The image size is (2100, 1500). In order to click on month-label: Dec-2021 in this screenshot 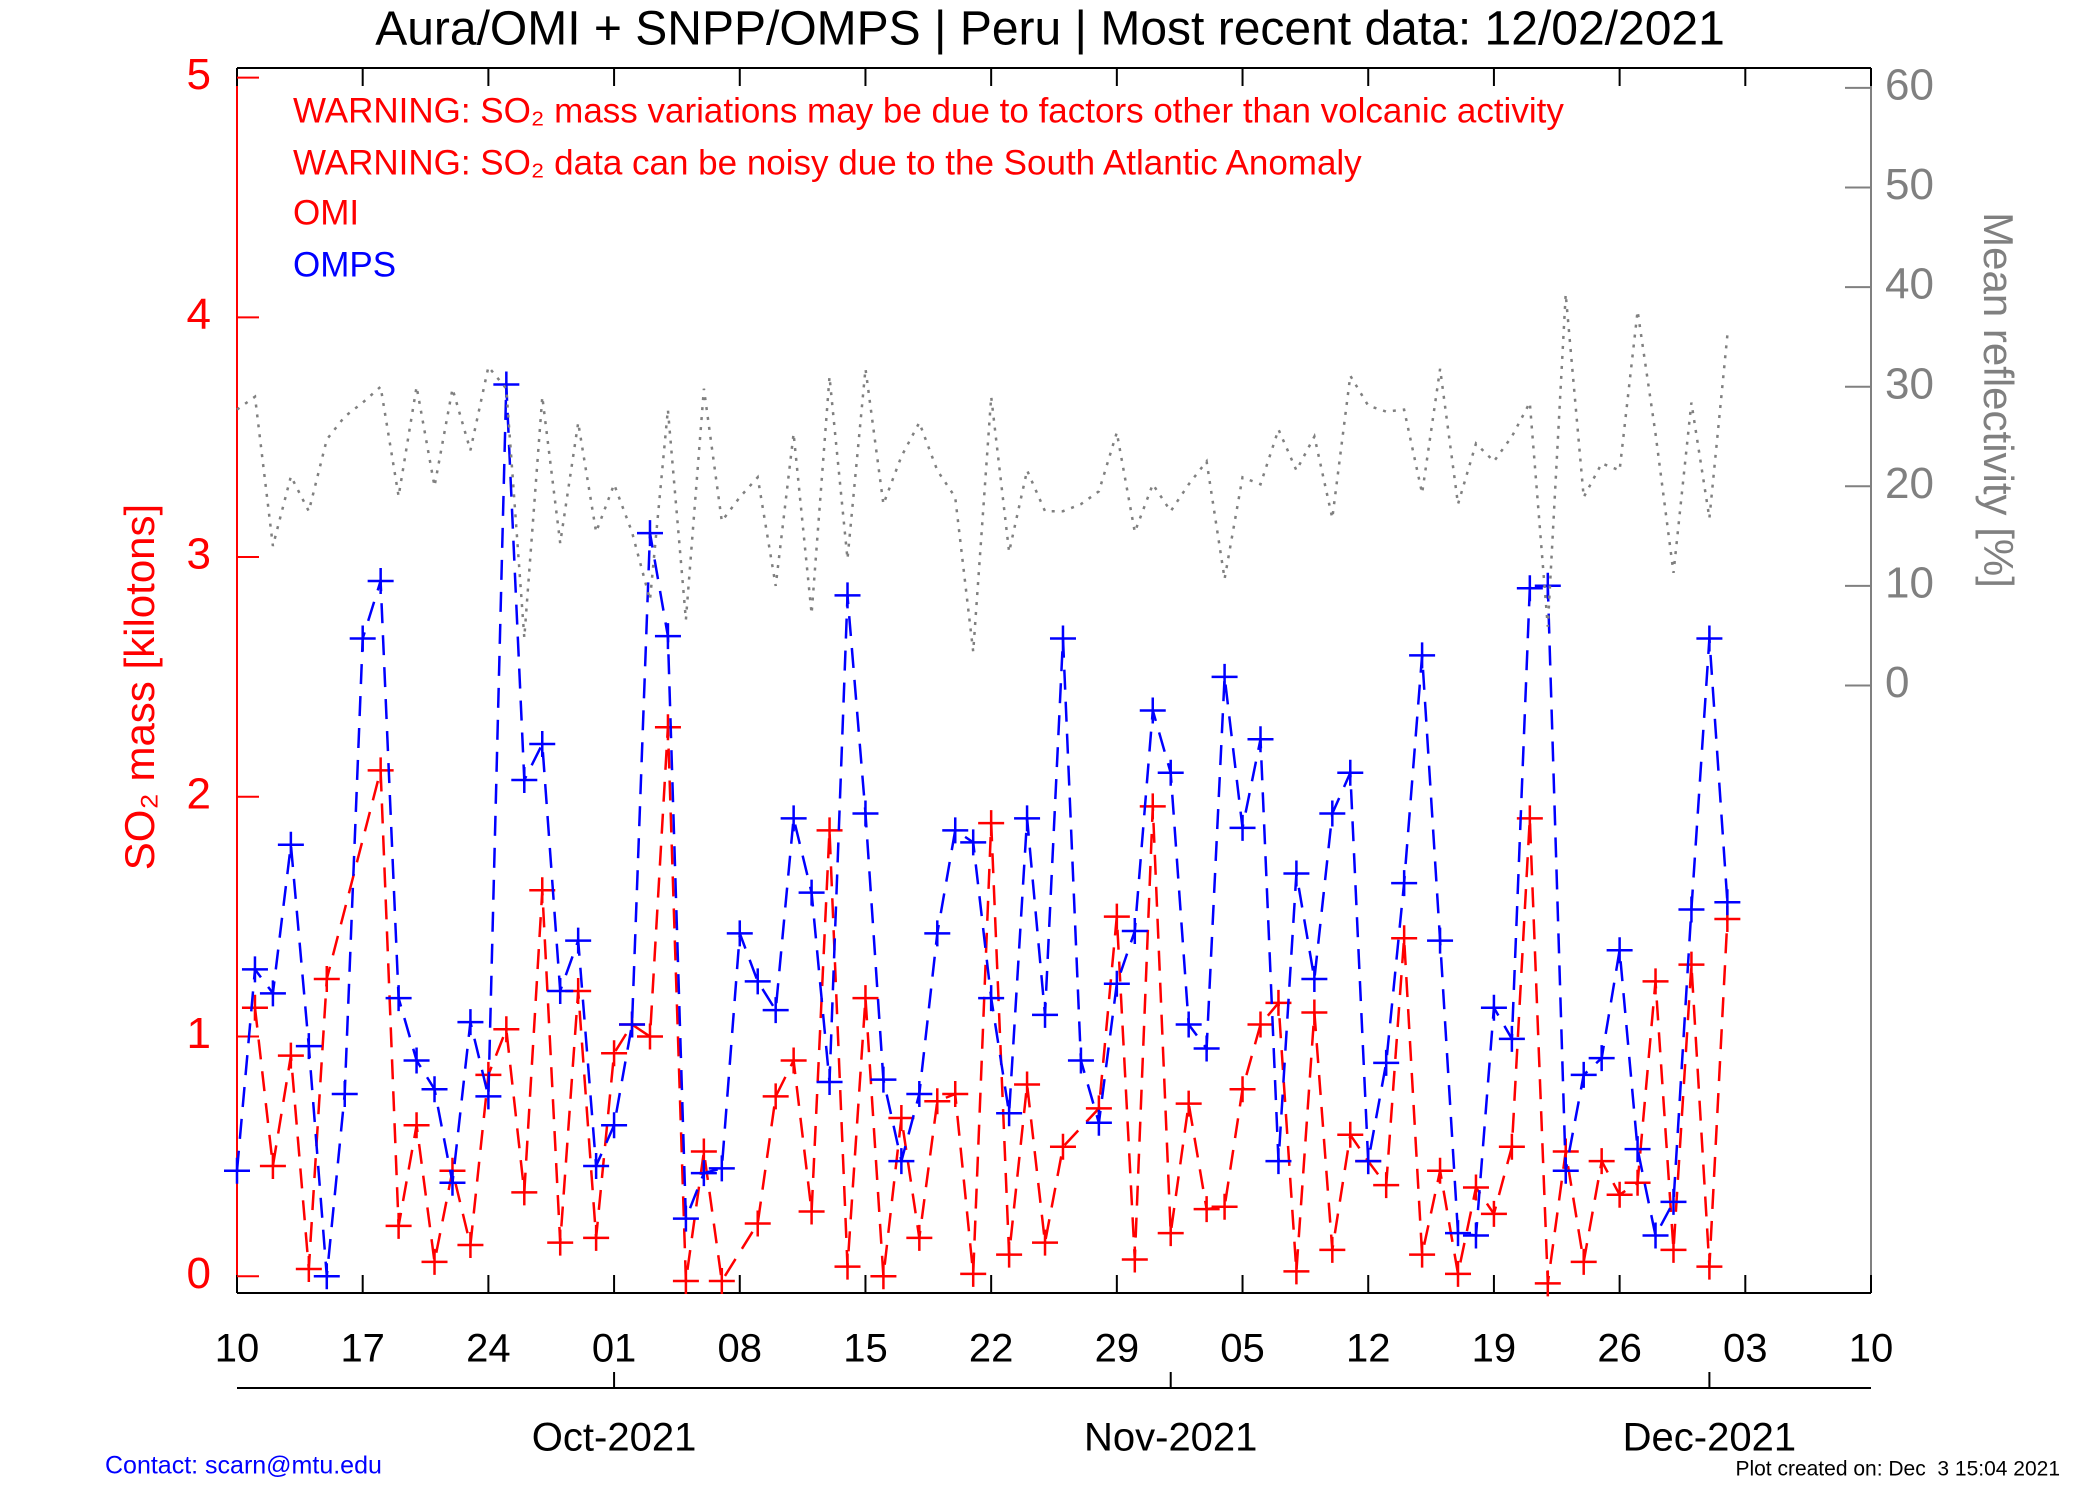, I will do `click(1709, 1438)`.